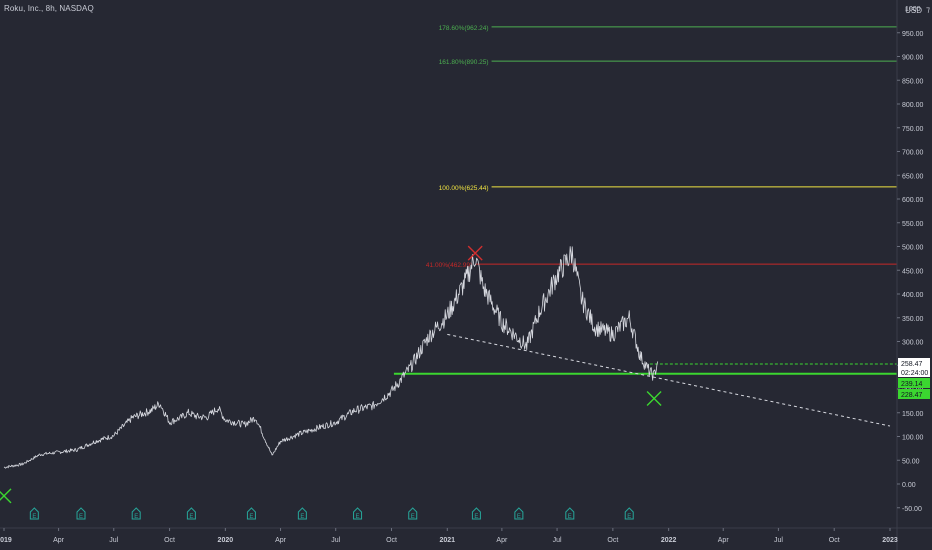 Image resolution: width=932 pixels, height=550 pixels. I want to click on y-tick-label: 700.00, so click(913, 153).